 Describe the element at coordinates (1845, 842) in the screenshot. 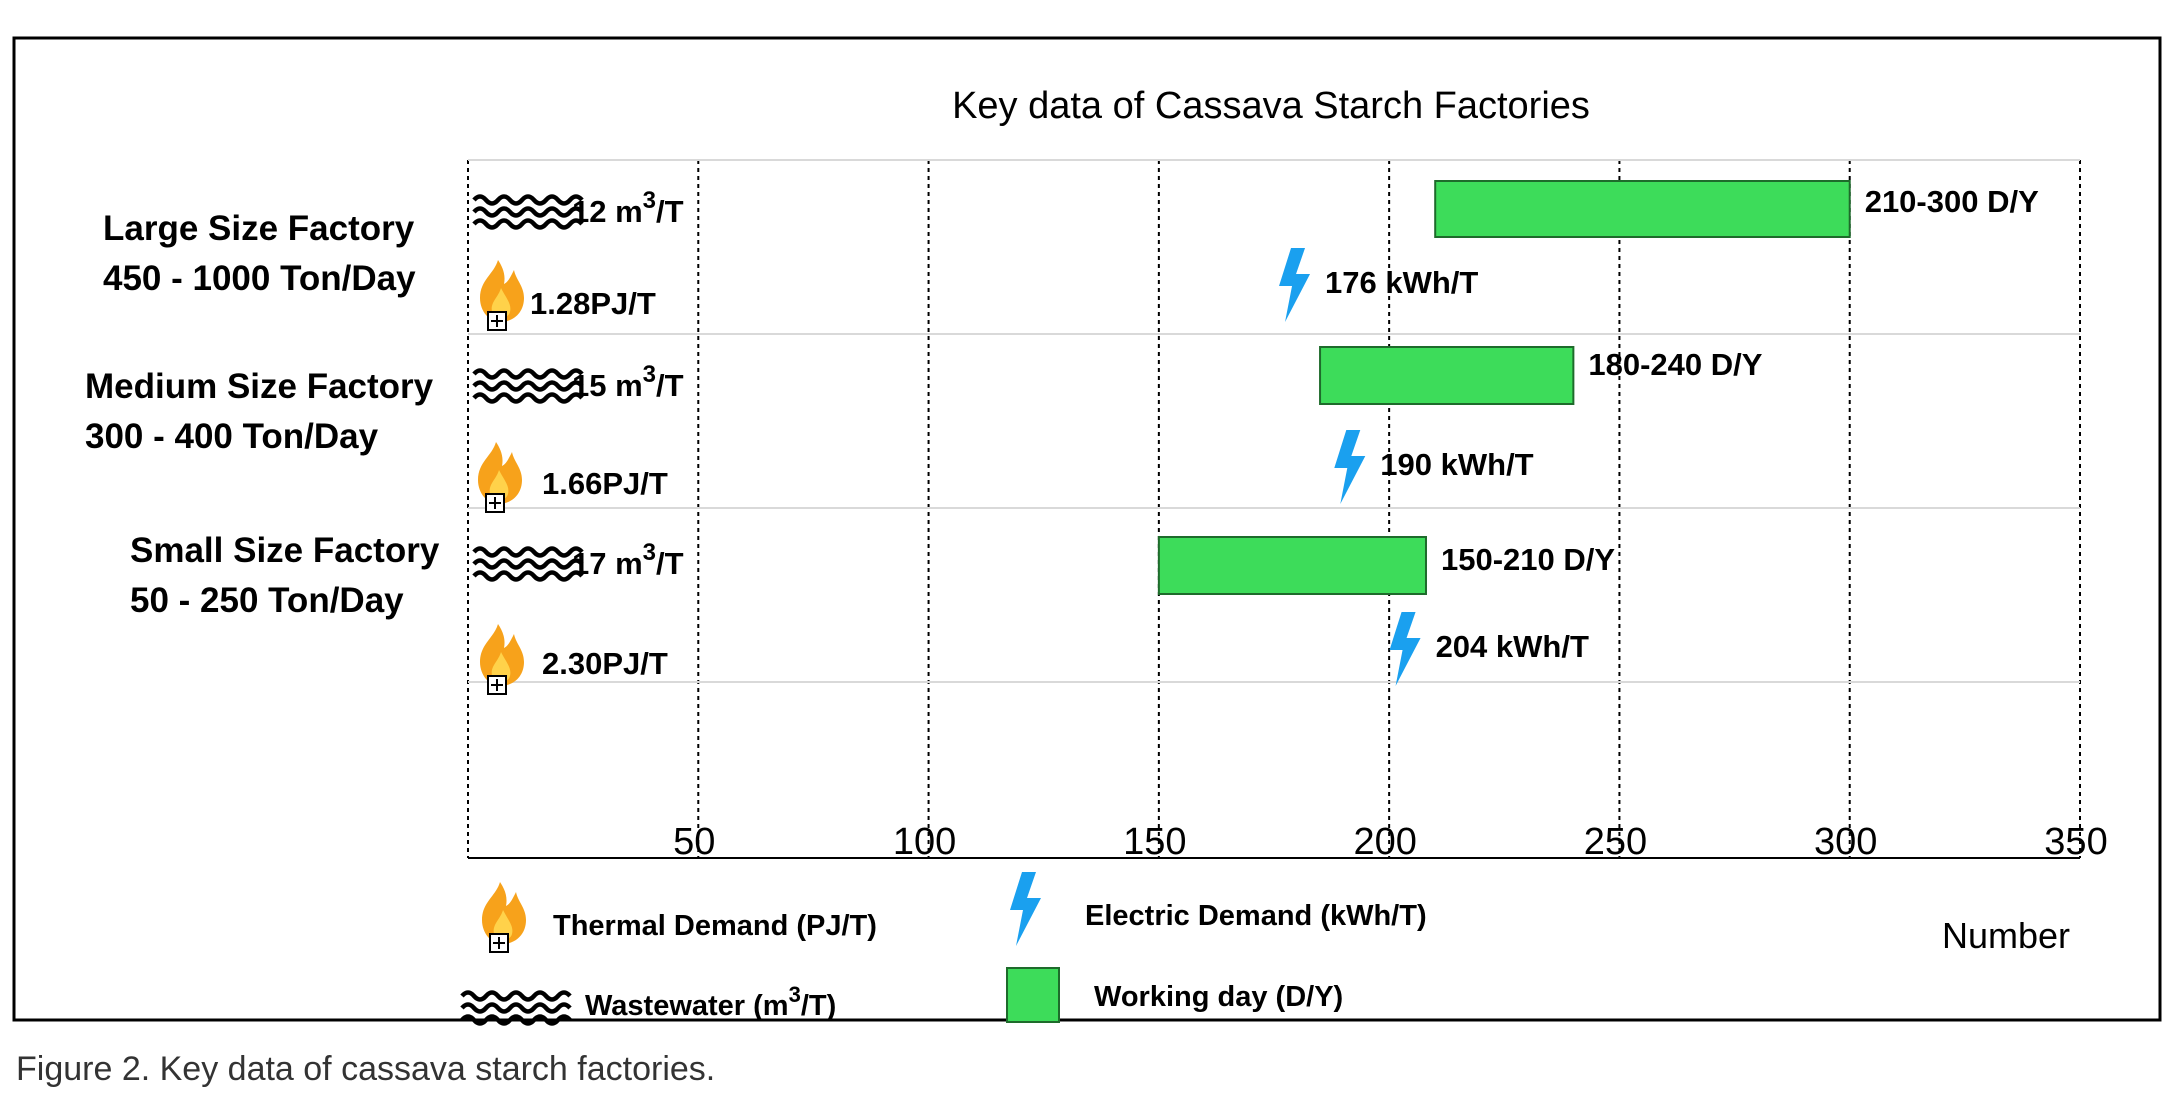

I see `x-tick-label: 300` at that location.